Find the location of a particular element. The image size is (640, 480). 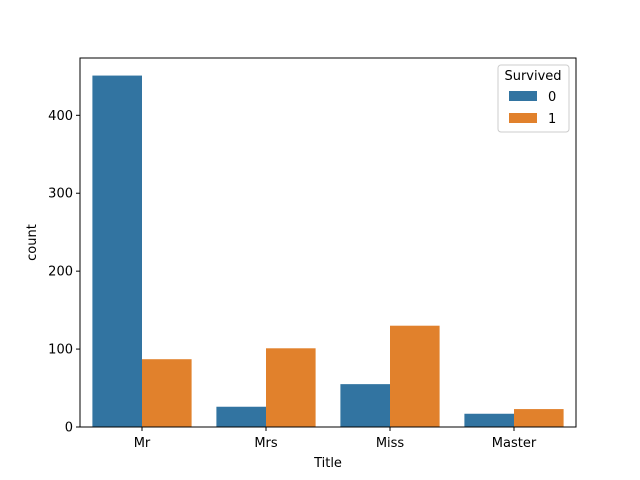

legend: Survived 0 1 is located at coordinates (533, 98).